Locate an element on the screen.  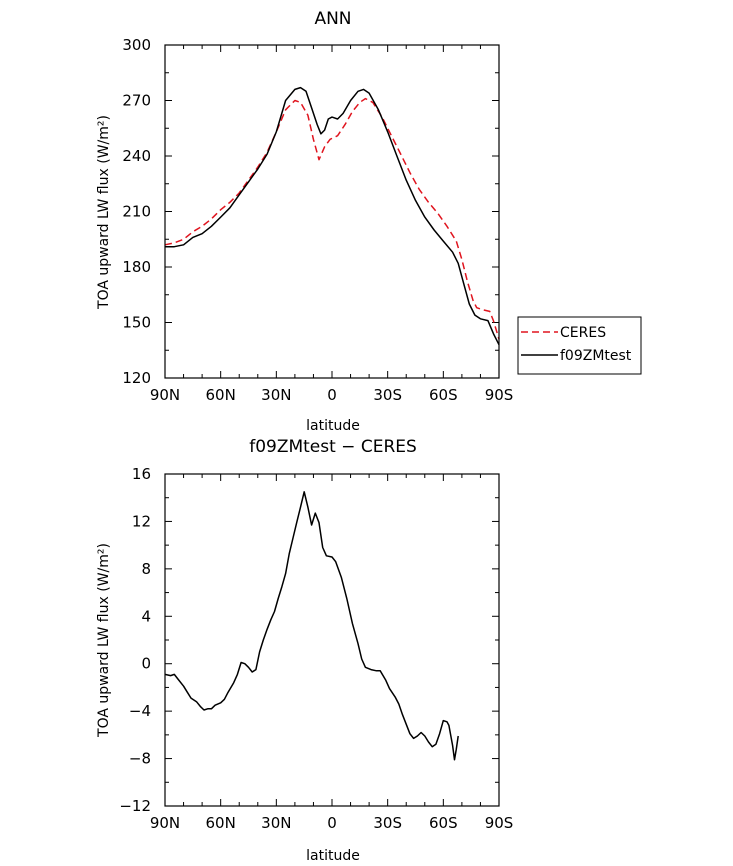
chart-title: ANN is located at coordinates (332, 19).